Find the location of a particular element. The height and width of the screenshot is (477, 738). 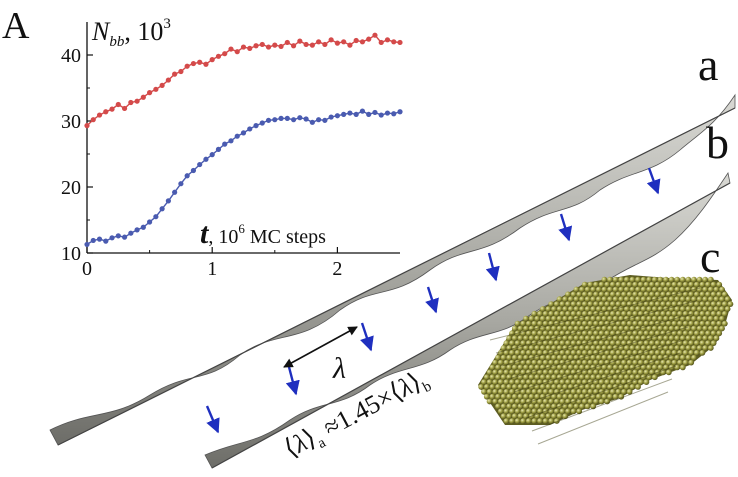

y-tick-label: 40 is located at coordinates (71, 56).